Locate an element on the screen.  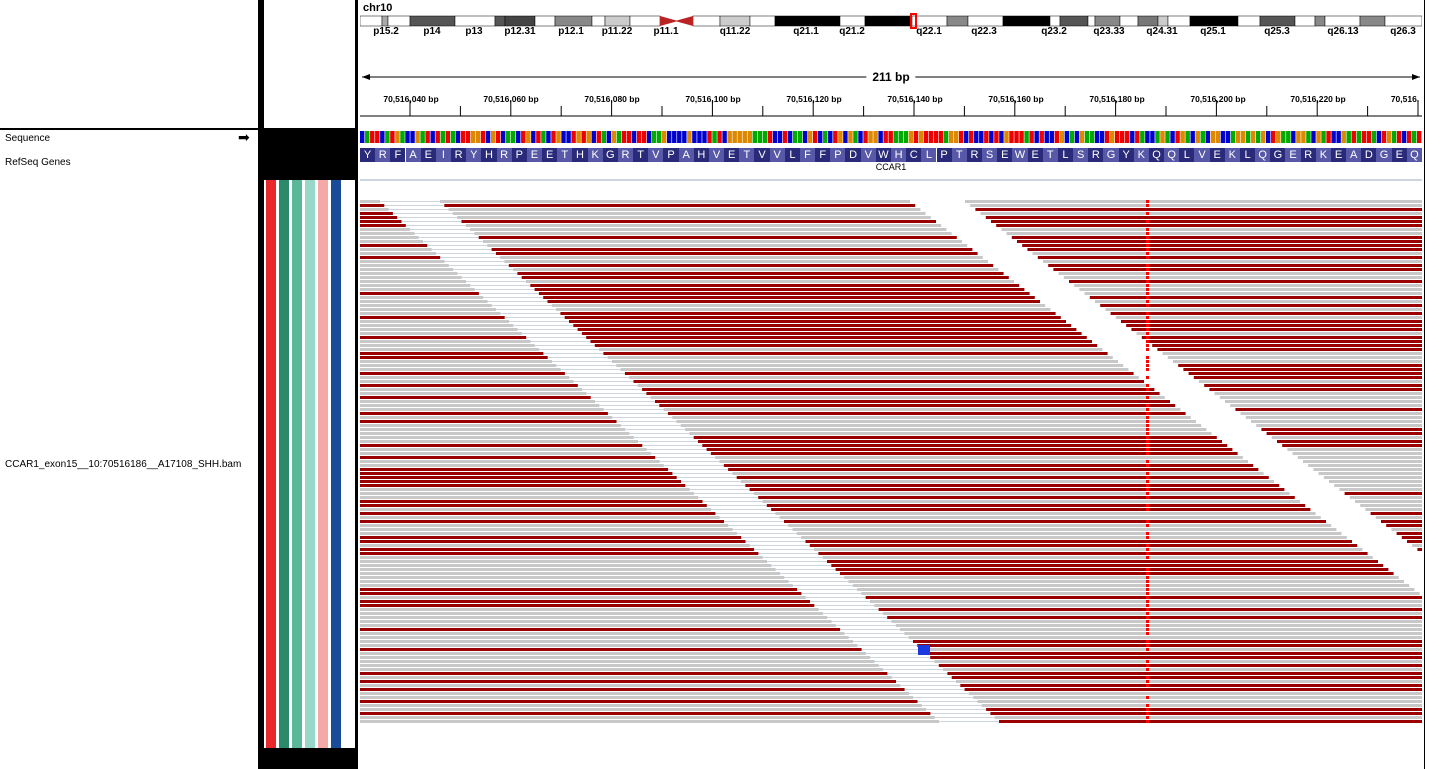
sequence-track-name: Sequence is located at coordinates (28, 138).